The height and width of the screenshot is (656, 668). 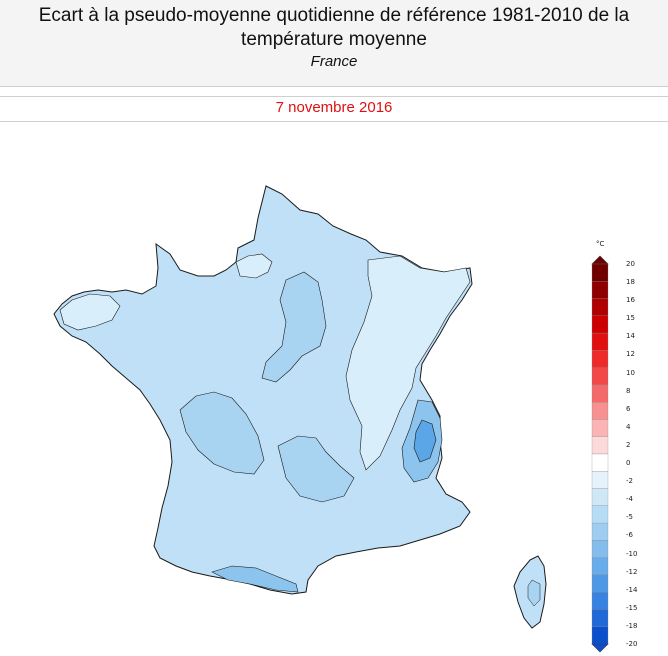 What do you see at coordinates (222, 433) in the screenshot?
I see `dark-zone-west` at bounding box center [222, 433].